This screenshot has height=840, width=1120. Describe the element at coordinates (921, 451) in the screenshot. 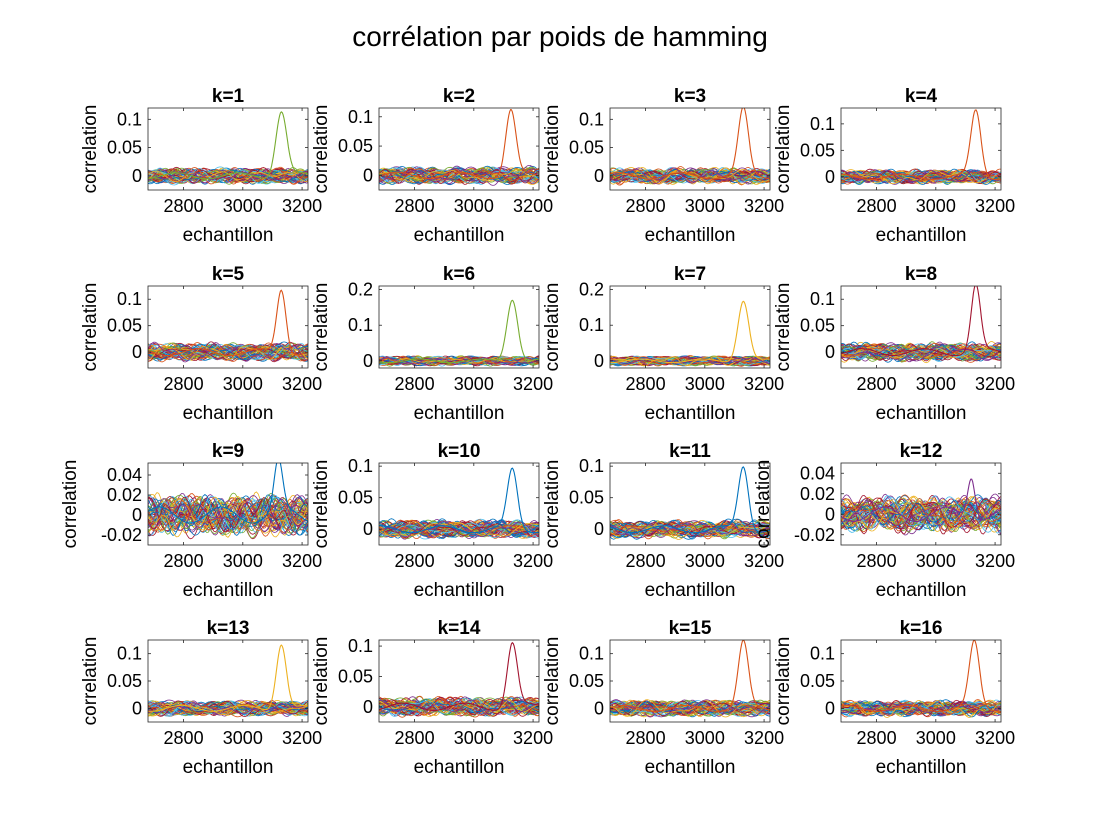

I see `subplot-title: k=12` at that location.